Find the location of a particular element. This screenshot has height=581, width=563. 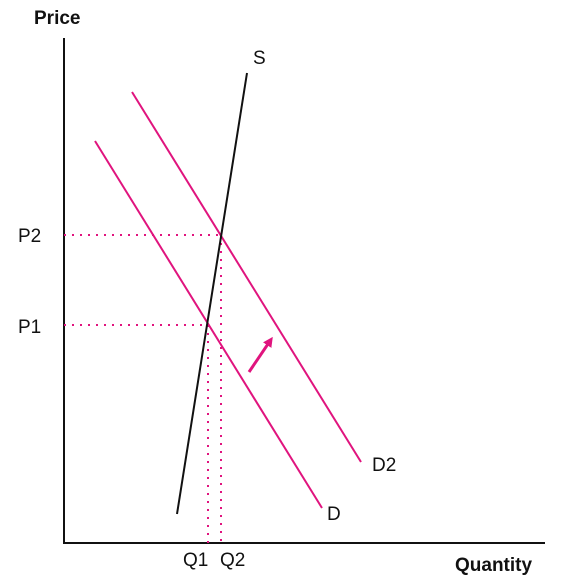

price-p1-label: P1 is located at coordinates (29, 327).